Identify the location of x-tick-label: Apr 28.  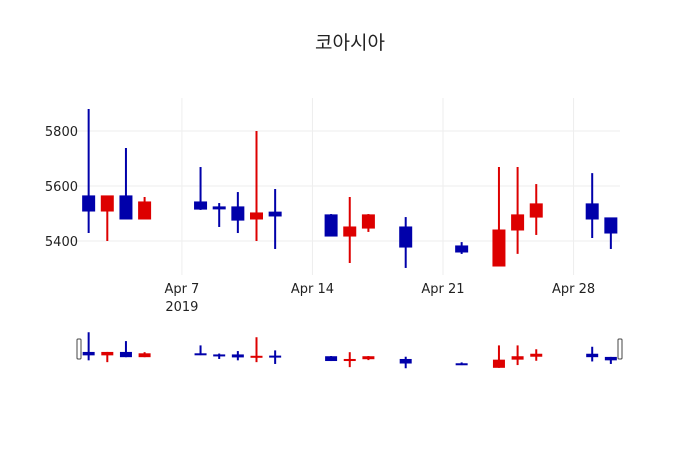
(573, 289).